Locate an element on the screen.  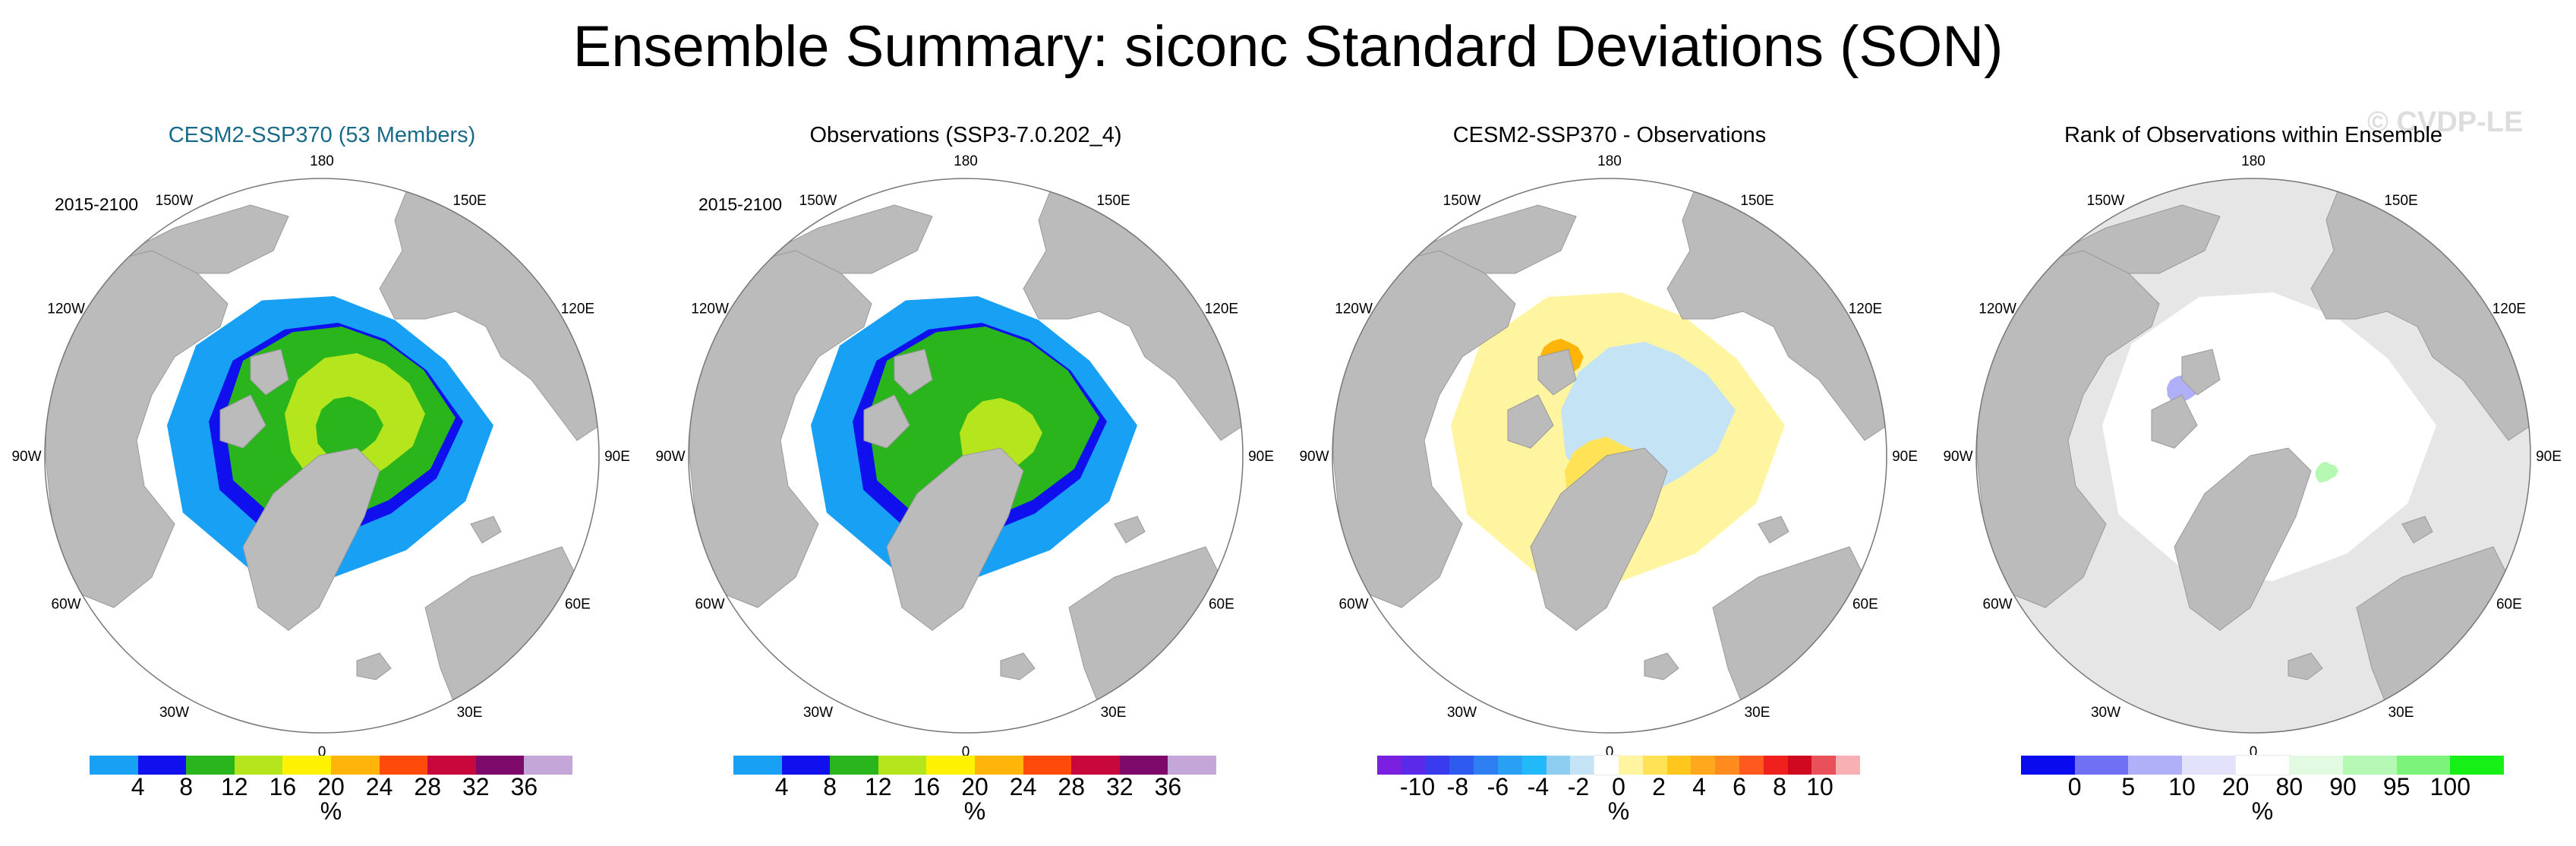
panel-title: CESM2-SSP370 (53 Members) is located at coordinates (322, 135).